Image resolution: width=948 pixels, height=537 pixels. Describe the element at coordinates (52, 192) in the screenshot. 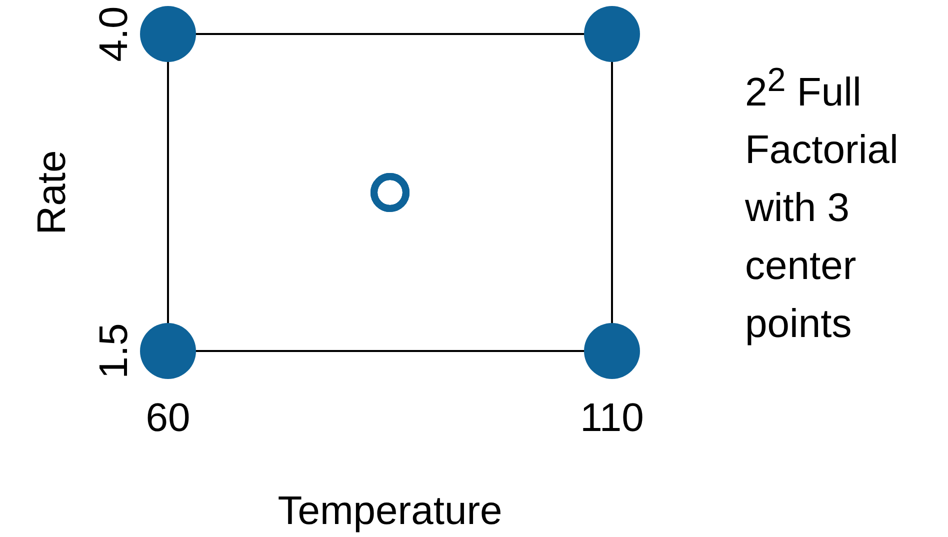

I see `y-axis-title: Rate` at that location.